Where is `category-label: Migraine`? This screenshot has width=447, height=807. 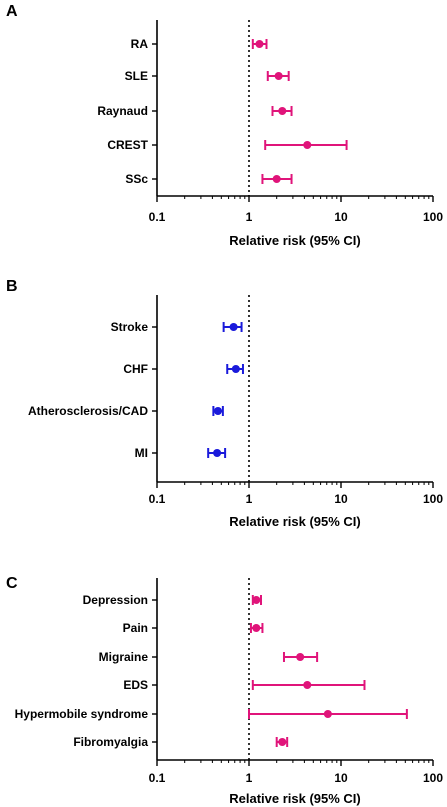 category-label: Migraine is located at coordinates (124, 657).